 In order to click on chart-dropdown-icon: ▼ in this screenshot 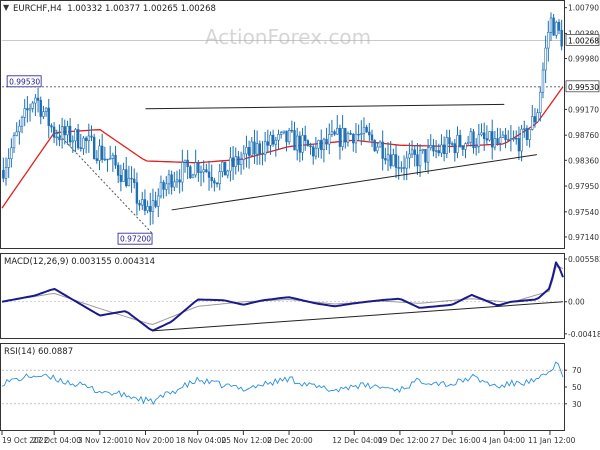, I will do `click(6, 7)`.